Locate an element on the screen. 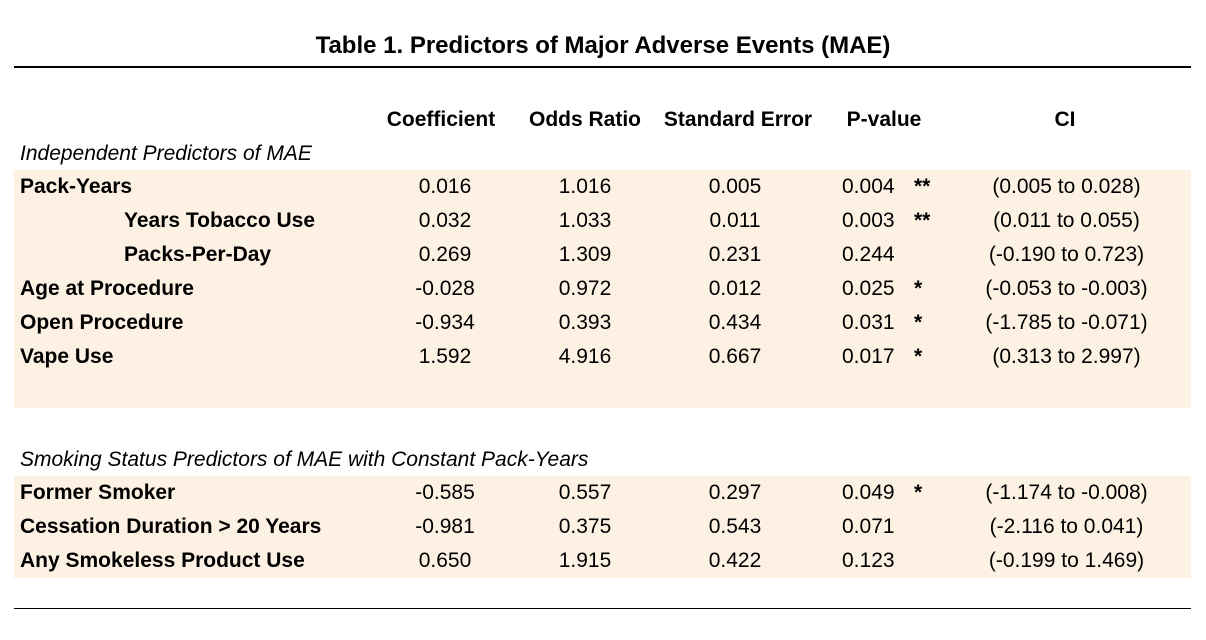 This screenshot has height=640, width=1206. row-label: Vape Use is located at coordinates (67, 356).